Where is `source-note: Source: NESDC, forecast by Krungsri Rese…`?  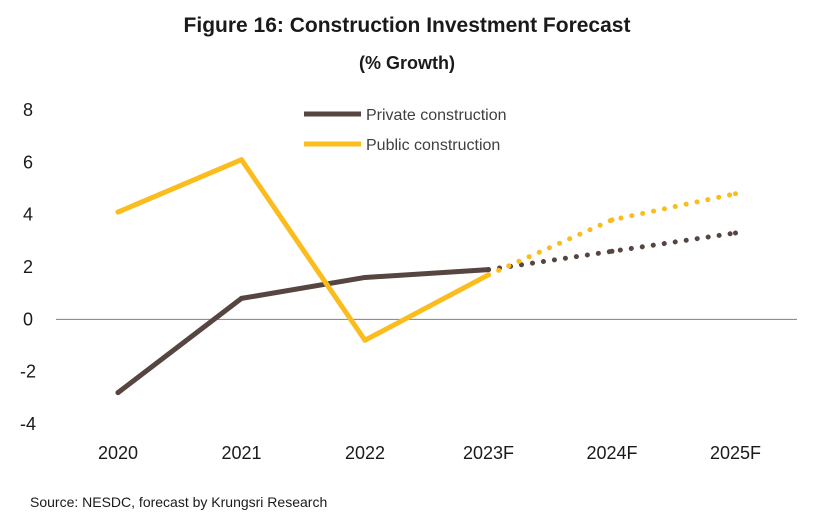 source-note: Source: NESDC, forecast by Krungsri Rese… is located at coordinates (179, 502).